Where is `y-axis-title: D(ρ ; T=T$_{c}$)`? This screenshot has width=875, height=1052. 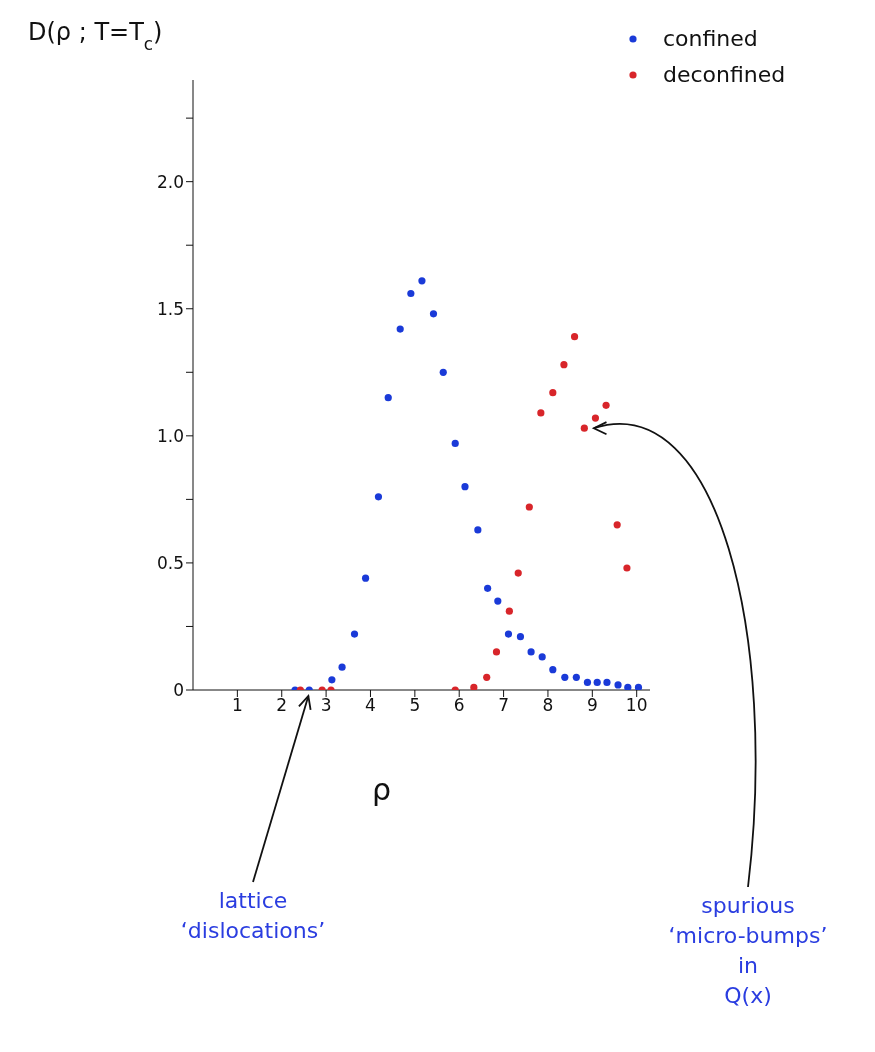
y-axis-title: D(ρ ; T=T$_{c}$) is located at coordinates (95, 36).